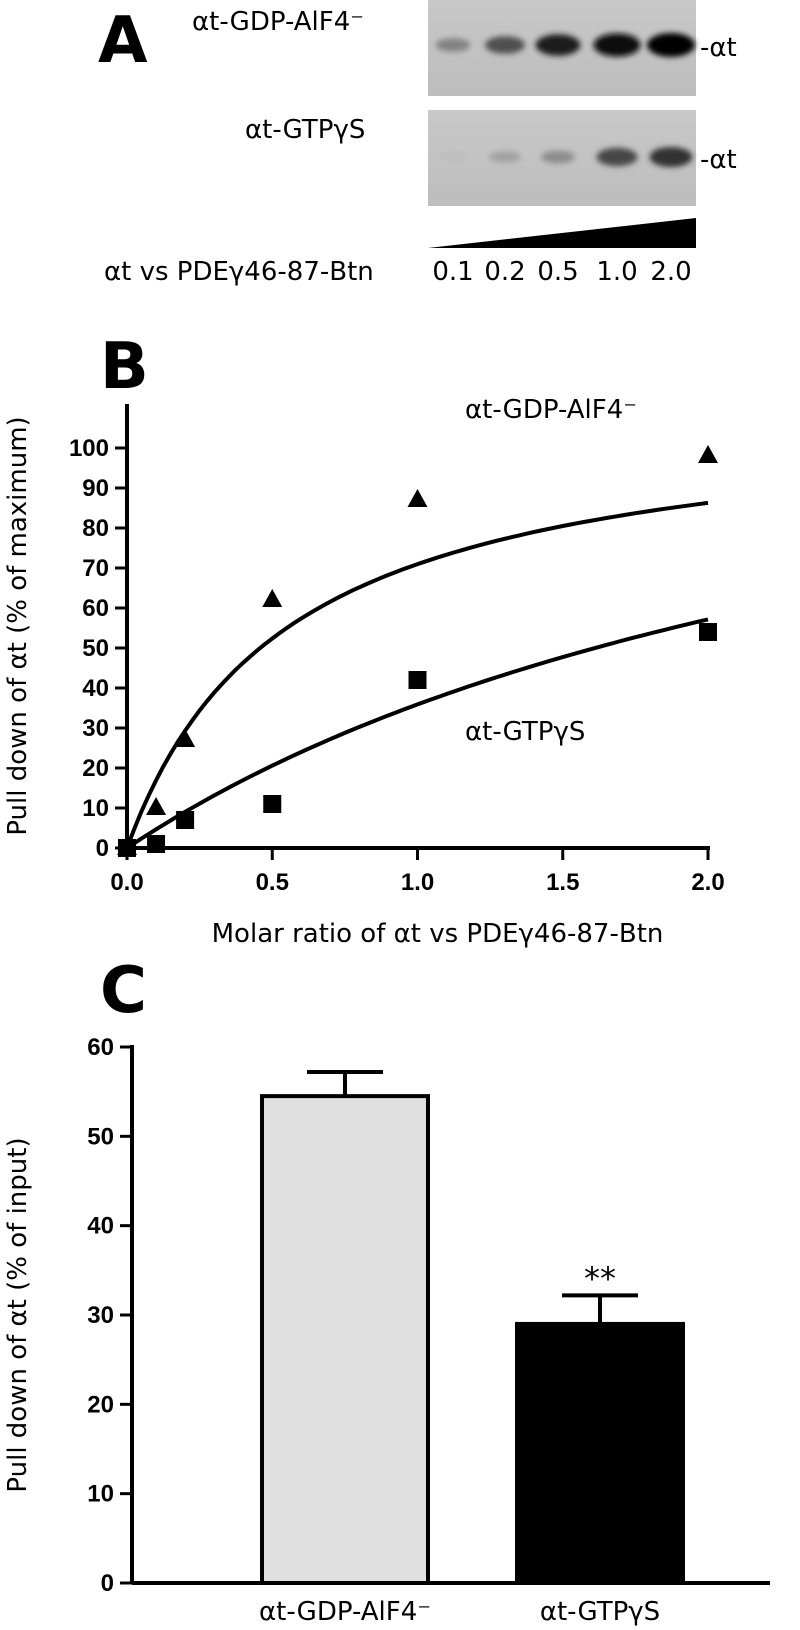 The width and height of the screenshot is (800, 1630). I want to click on chart-b-series-label-1: αt-GDP-AlF4⁻, so click(551, 410).